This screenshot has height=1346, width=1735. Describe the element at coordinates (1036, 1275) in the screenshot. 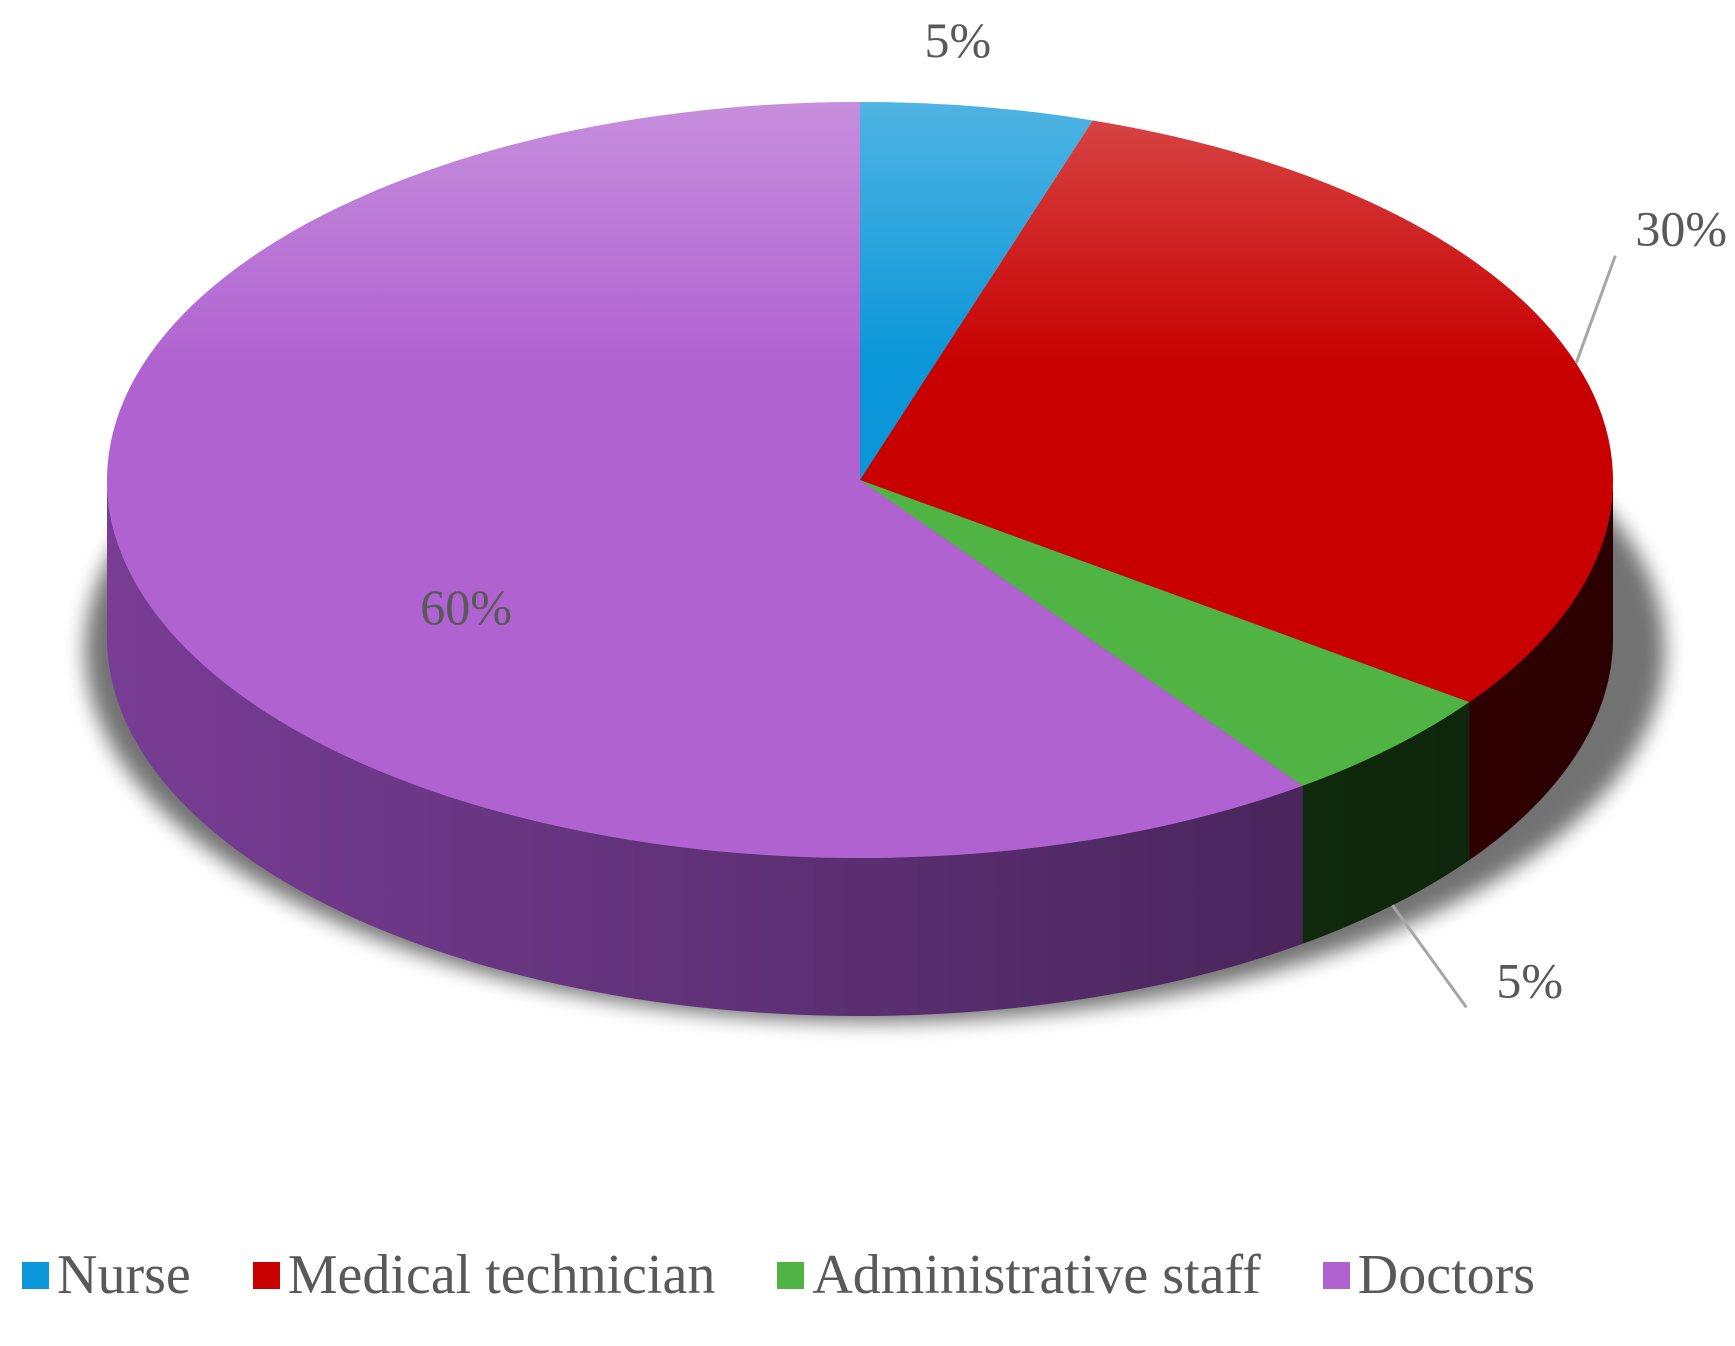

I see `legend-label-administrative-staff: Administrative staff` at that location.